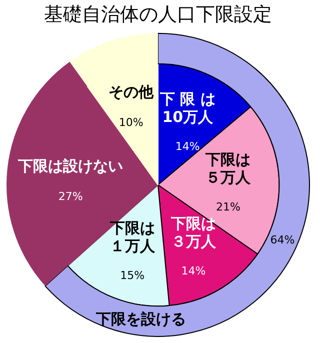 Image resolution: width=320 pixels, height=343 pixels. Describe the element at coordinates (282, 239) in the screenshot. I see `data-label: 64%` at that location.